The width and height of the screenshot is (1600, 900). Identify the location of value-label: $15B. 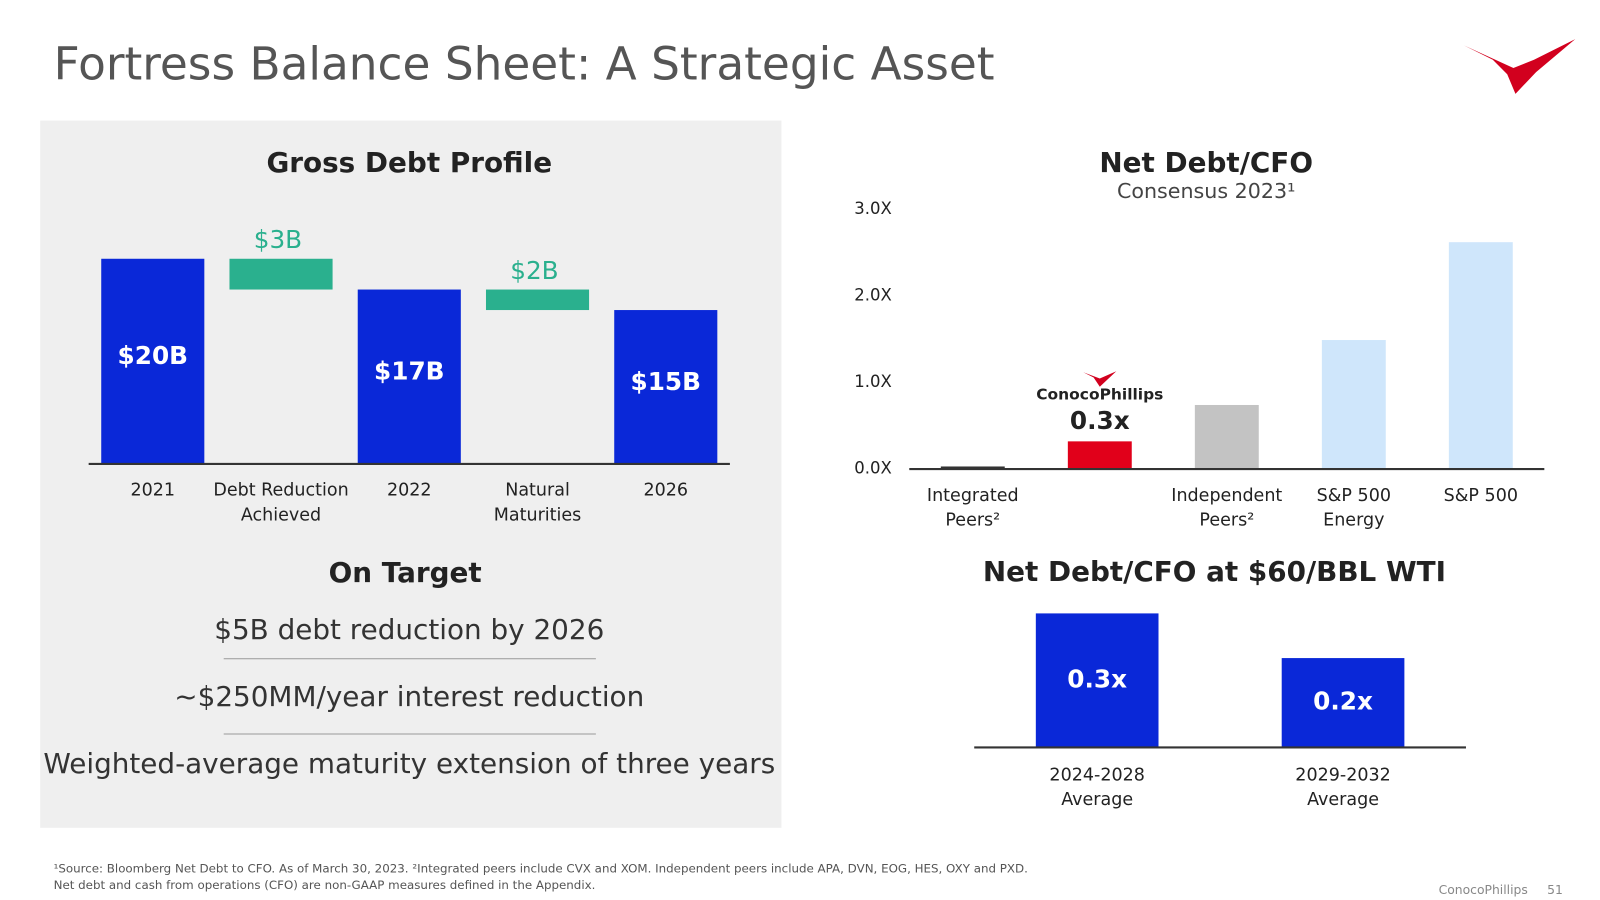
(666, 381).